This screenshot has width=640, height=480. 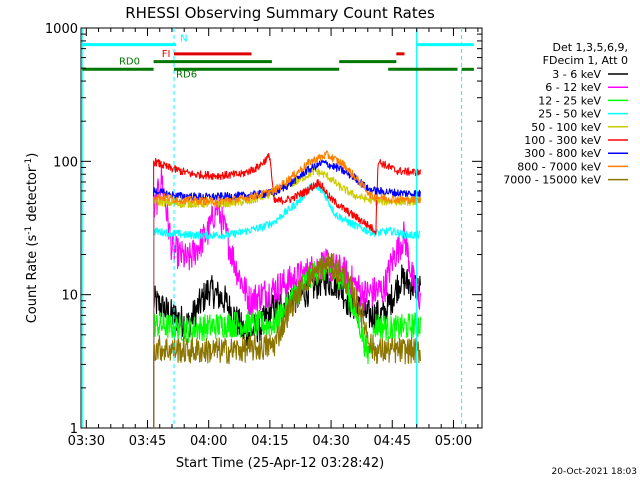 What do you see at coordinates (183, 39) in the screenshot?
I see `flag-label-n: N` at bounding box center [183, 39].